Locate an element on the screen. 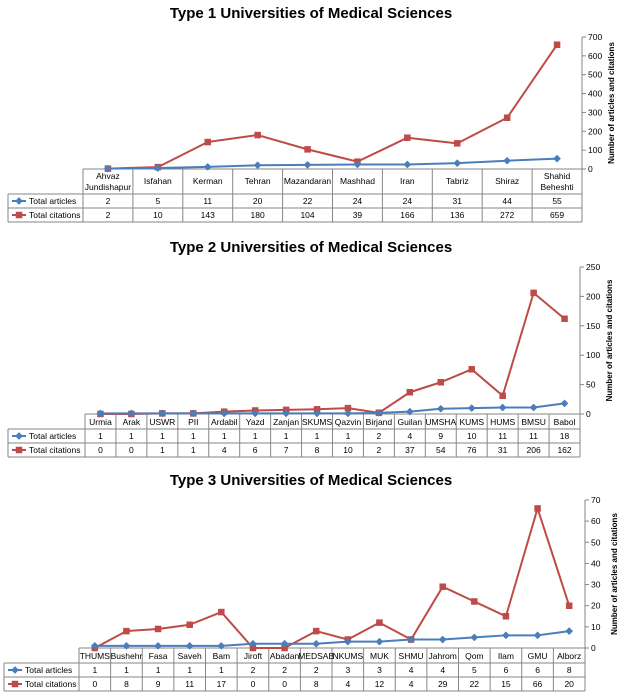 This screenshot has width=622, height=695. table-cell-value: 24 is located at coordinates (408, 201).